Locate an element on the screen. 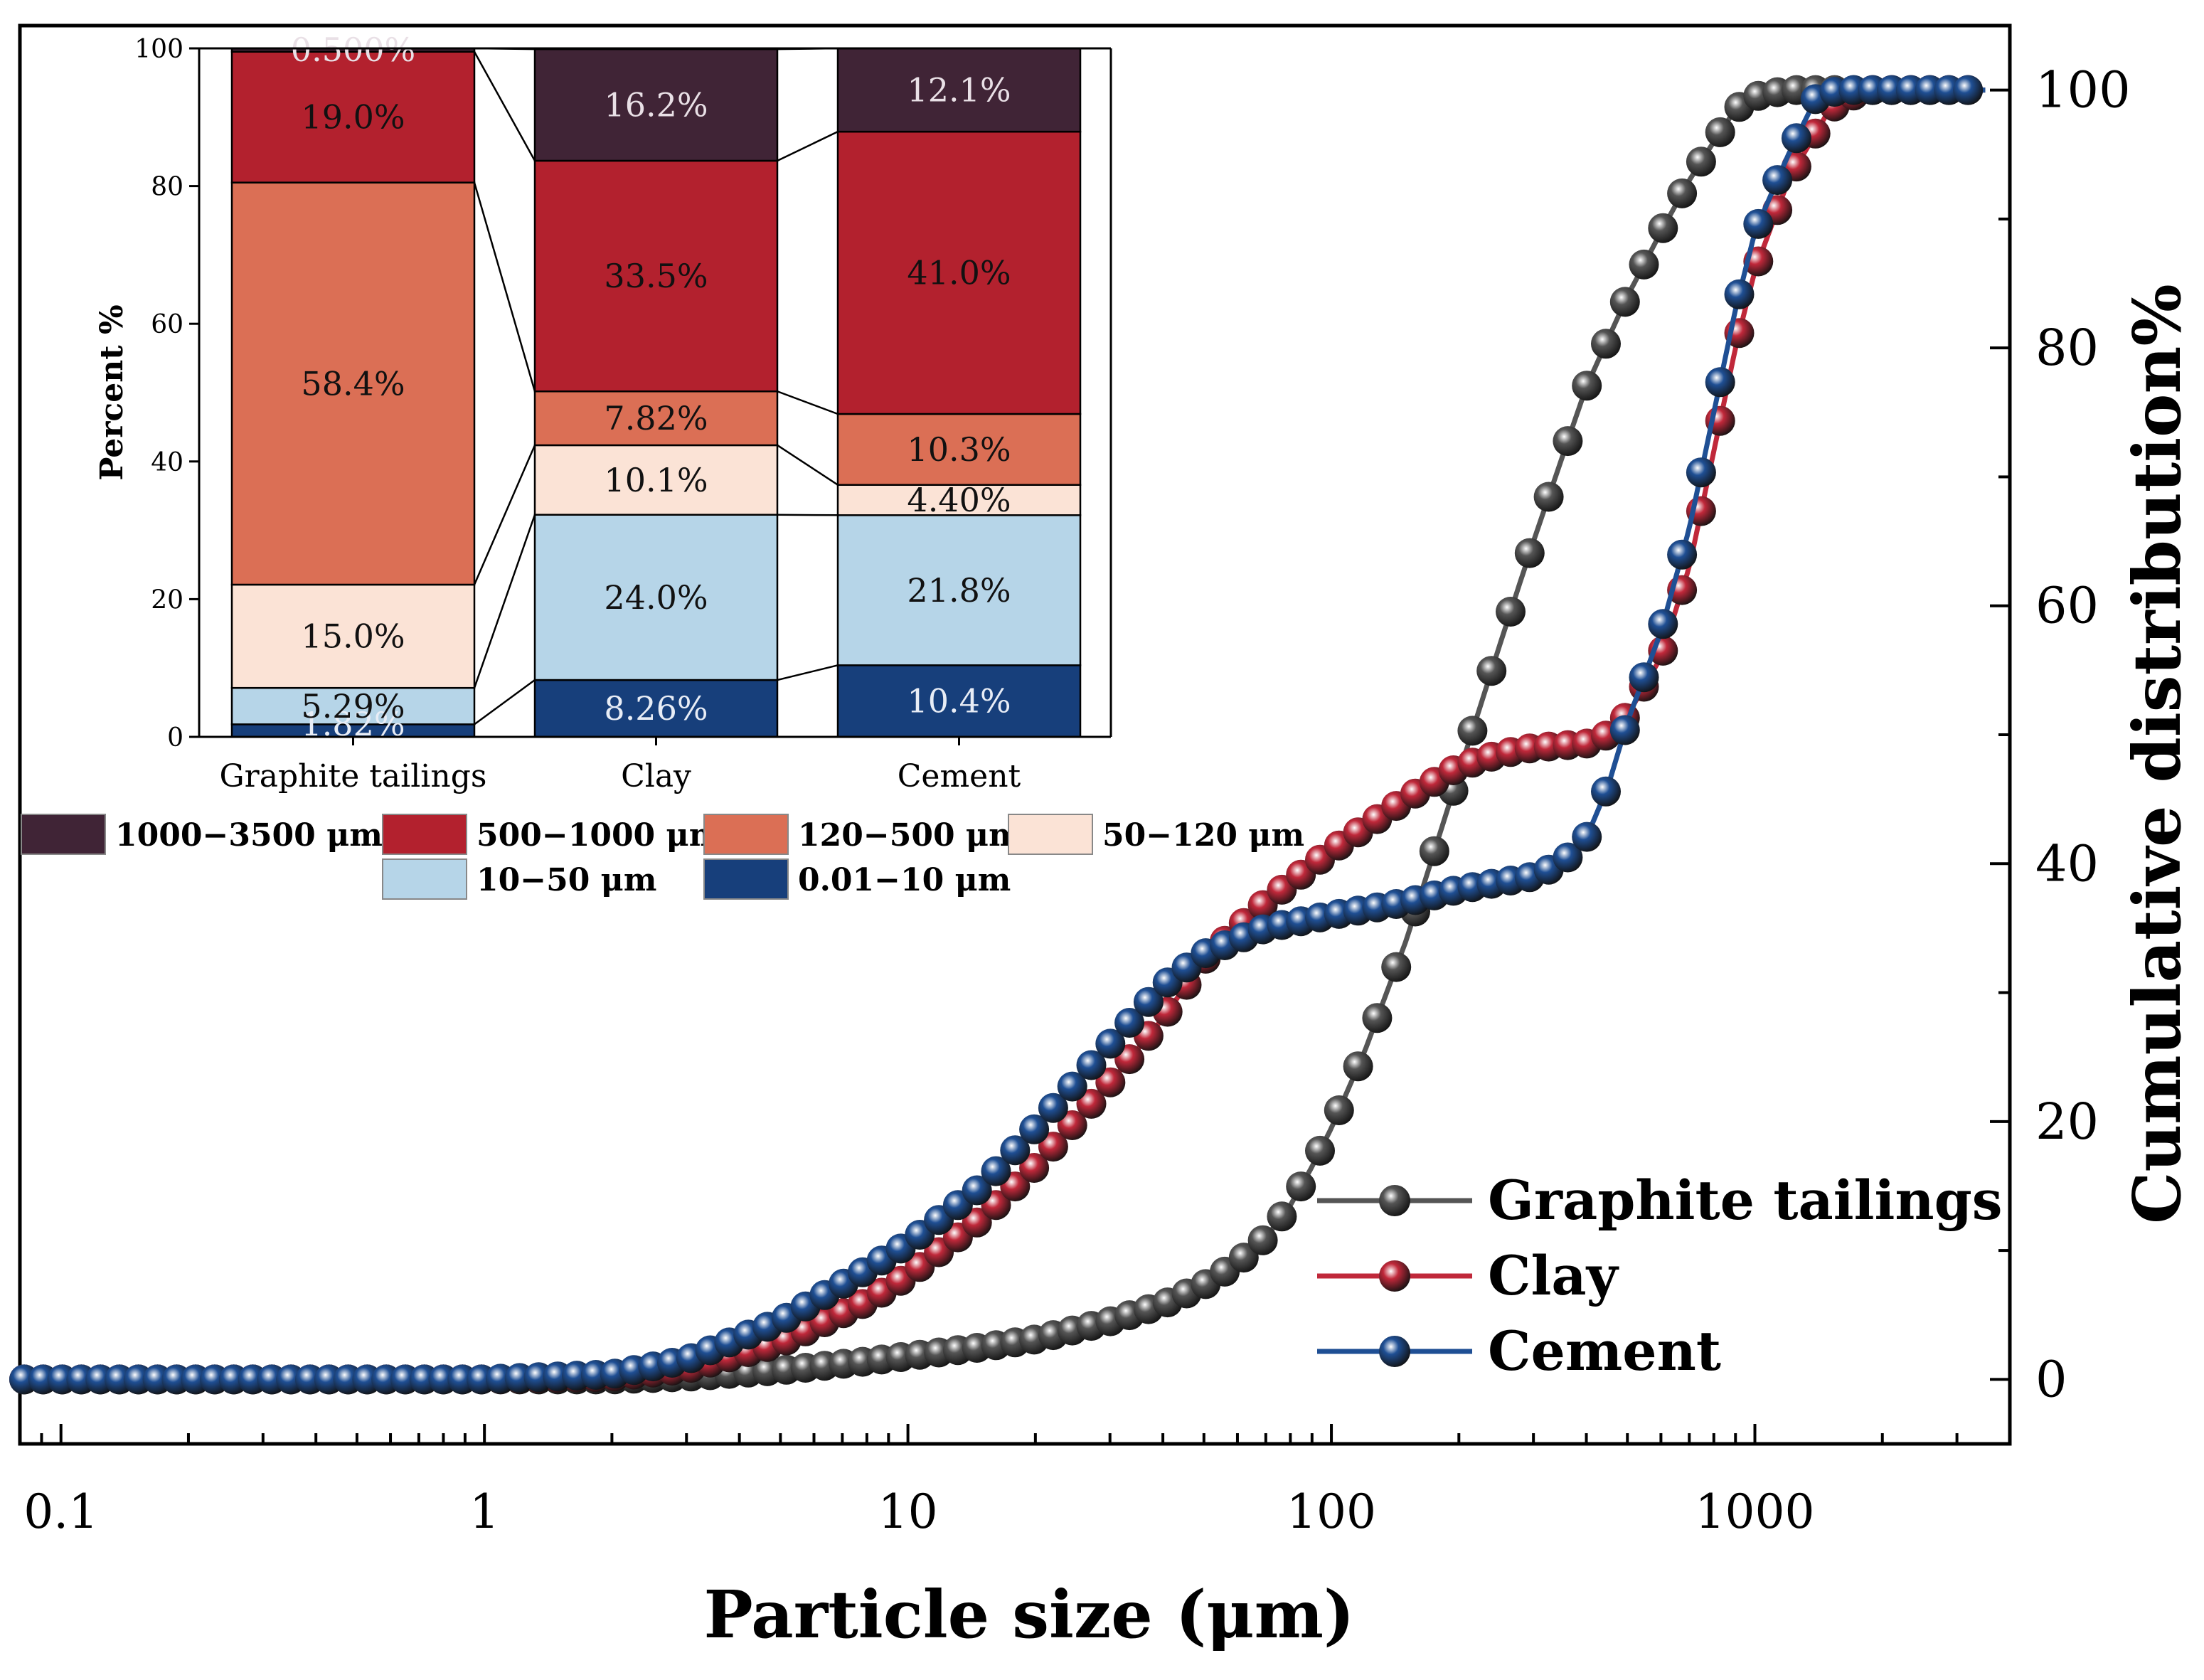 The height and width of the screenshot is (1680, 2204). segment-label: 10.4% is located at coordinates (959, 701).